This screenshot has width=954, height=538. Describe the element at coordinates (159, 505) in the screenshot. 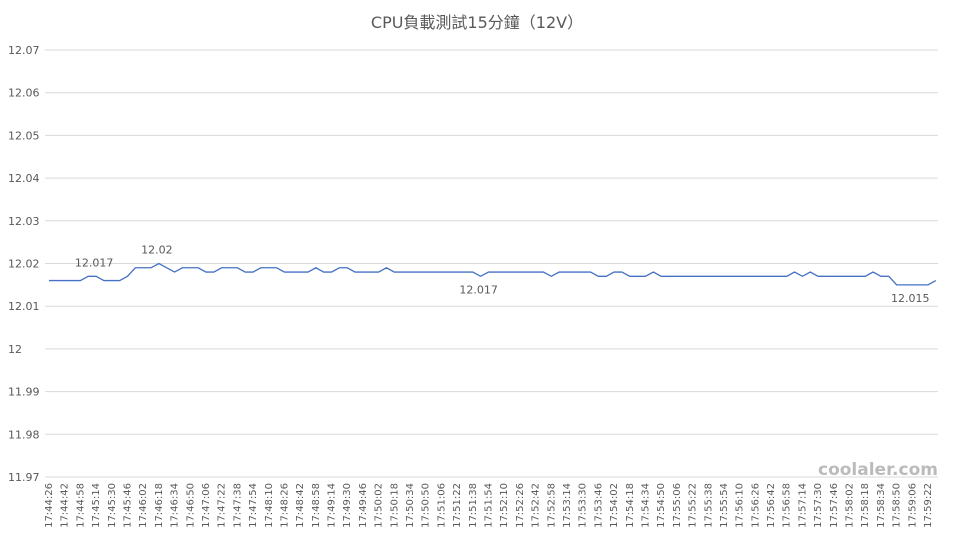

I see `x-tick-label: 17:46:18` at that location.